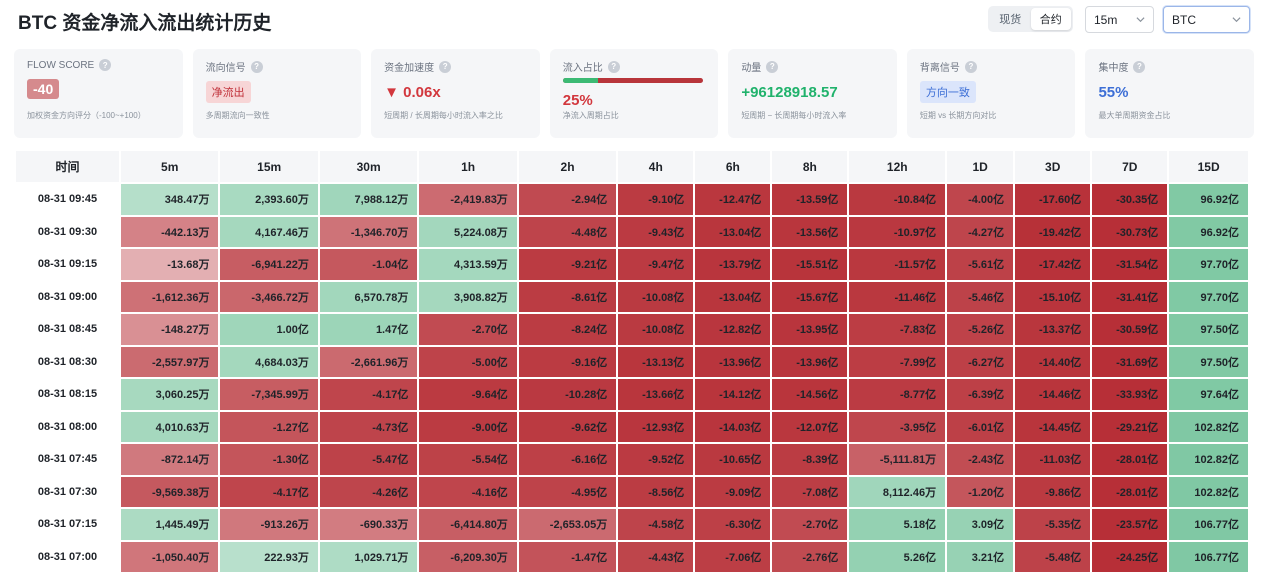 Image resolution: width=1280 pixels, height=572 pixels. I want to click on flow-cell: -9.52亿, so click(656, 459).